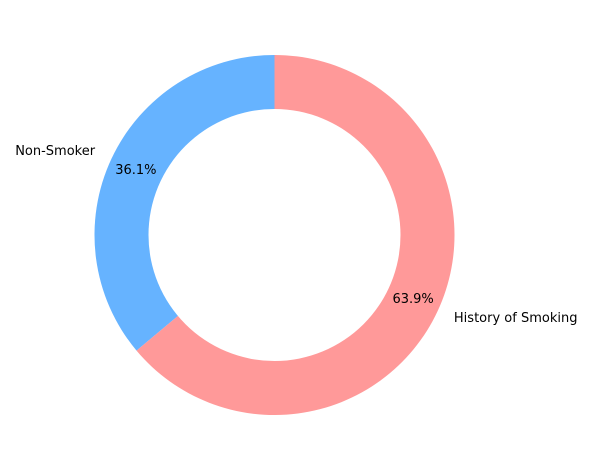 The height and width of the screenshot is (470, 596). What do you see at coordinates (55, 151) in the screenshot?
I see `slice-label: Non-Smoker` at bounding box center [55, 151].